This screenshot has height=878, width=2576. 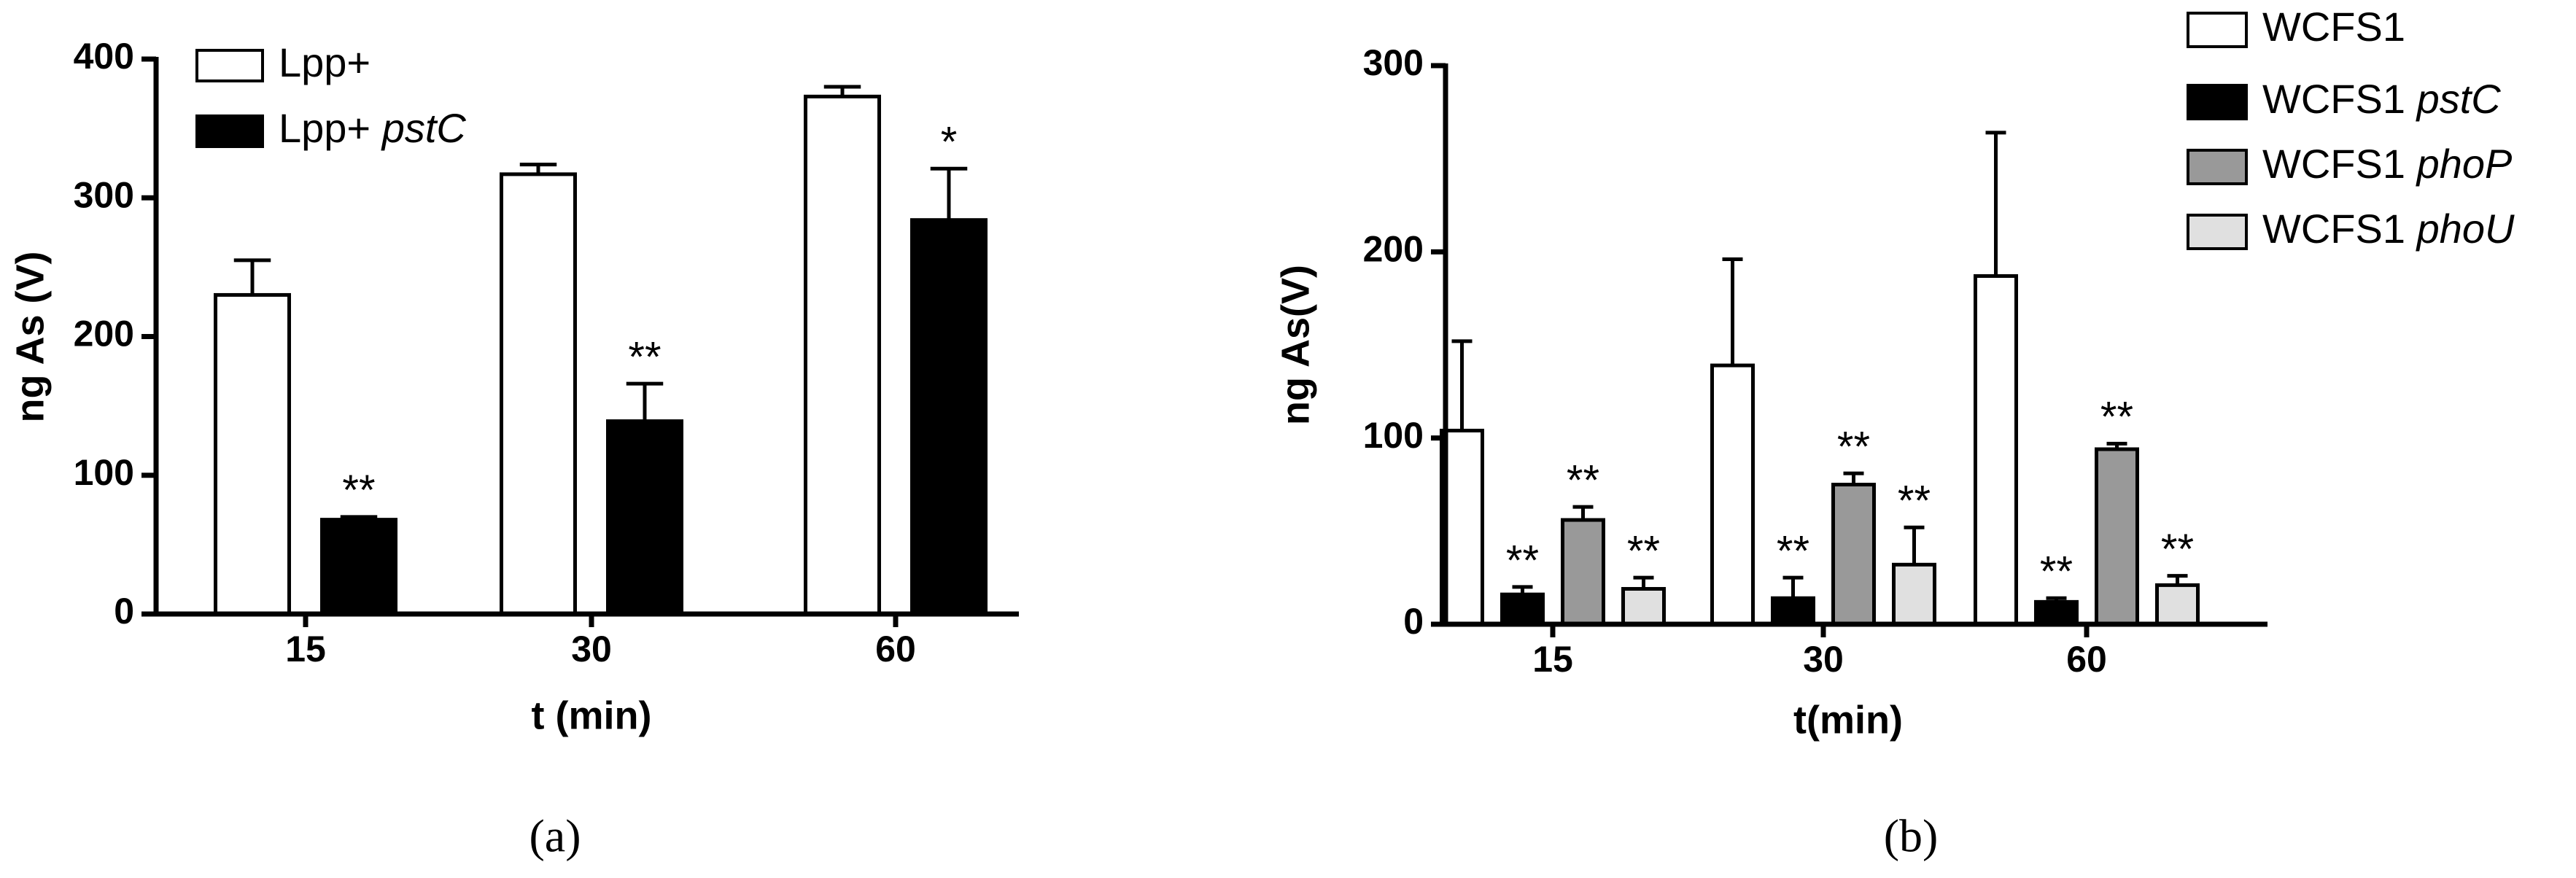 What do you see at coordinates (592, 715) in the screenshot?
I see `x-axis-title: t (min)` at bounding box center [592, 715].